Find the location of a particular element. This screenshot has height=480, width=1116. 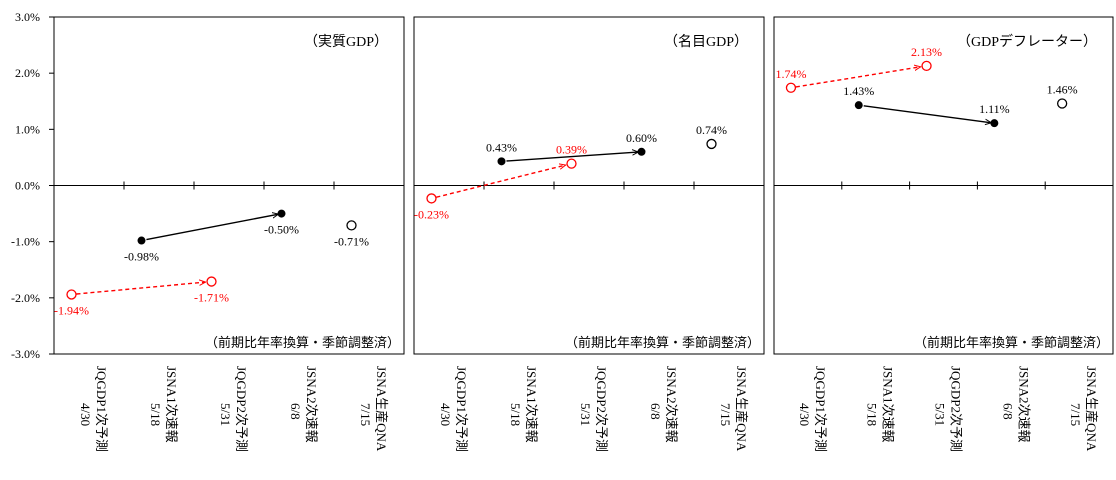

data-label: 1.11% is located at coordinates (994, 109).